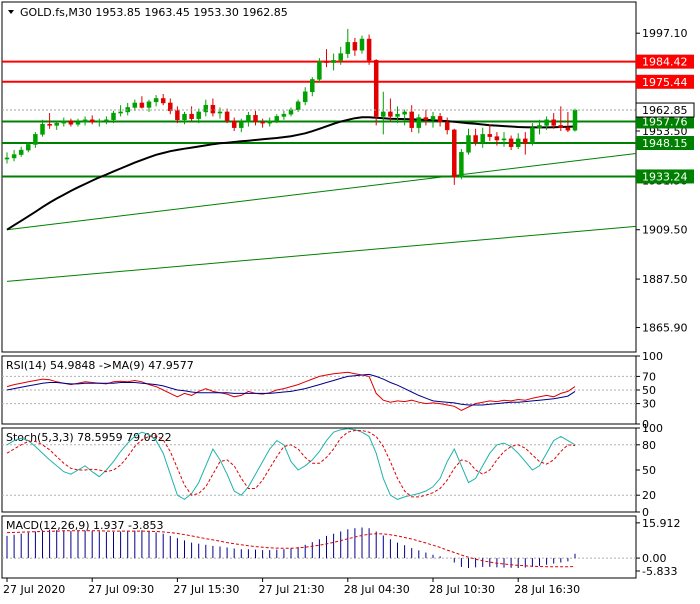 The image size is (700, 604). Describe the element at coordinates (645, 512) in the screenshot. I see `stoch-axis-tick-label: 0` at that location.